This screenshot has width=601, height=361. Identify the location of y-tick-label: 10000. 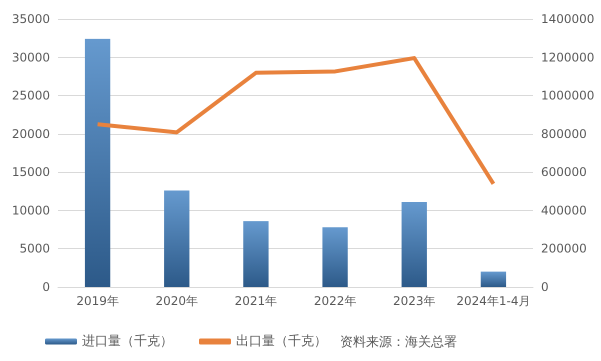
(31, 210).